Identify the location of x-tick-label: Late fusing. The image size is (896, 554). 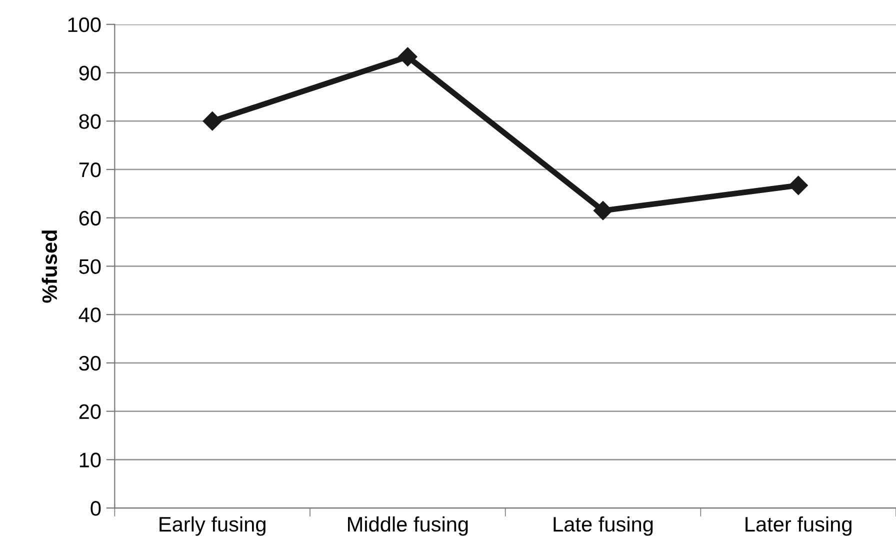
(603, 526).